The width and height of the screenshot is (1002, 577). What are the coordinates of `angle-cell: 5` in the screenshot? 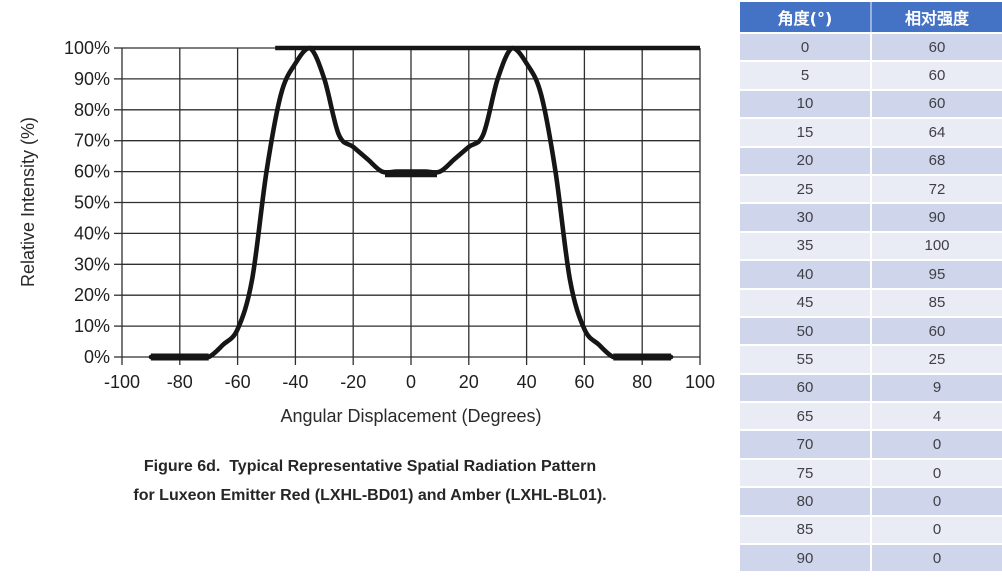 It's located at (806, 76).